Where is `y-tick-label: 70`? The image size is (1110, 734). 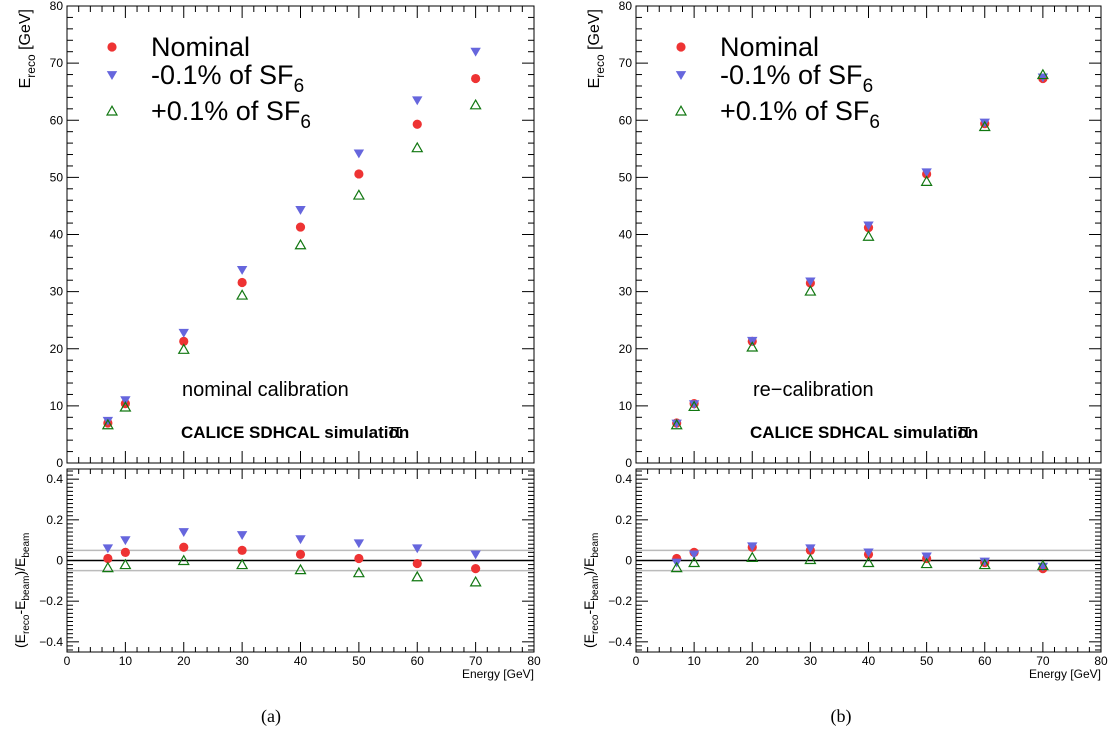
y-tick-label: 70 is located at coordinates (626, 63).